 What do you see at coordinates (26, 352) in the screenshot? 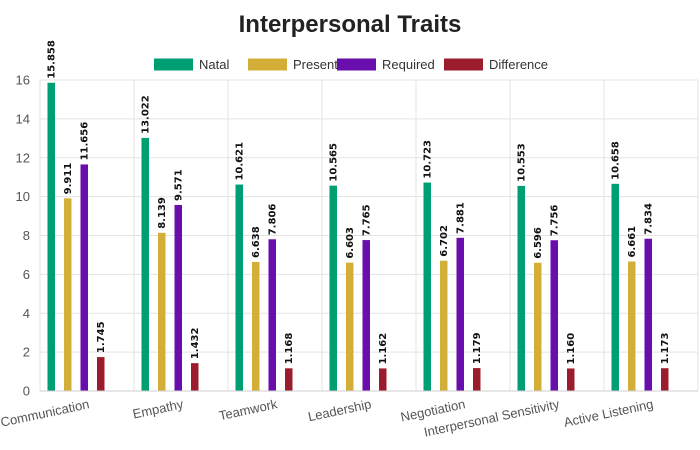
I see `y-tick-label: 2` at bounding box center [26, 352].